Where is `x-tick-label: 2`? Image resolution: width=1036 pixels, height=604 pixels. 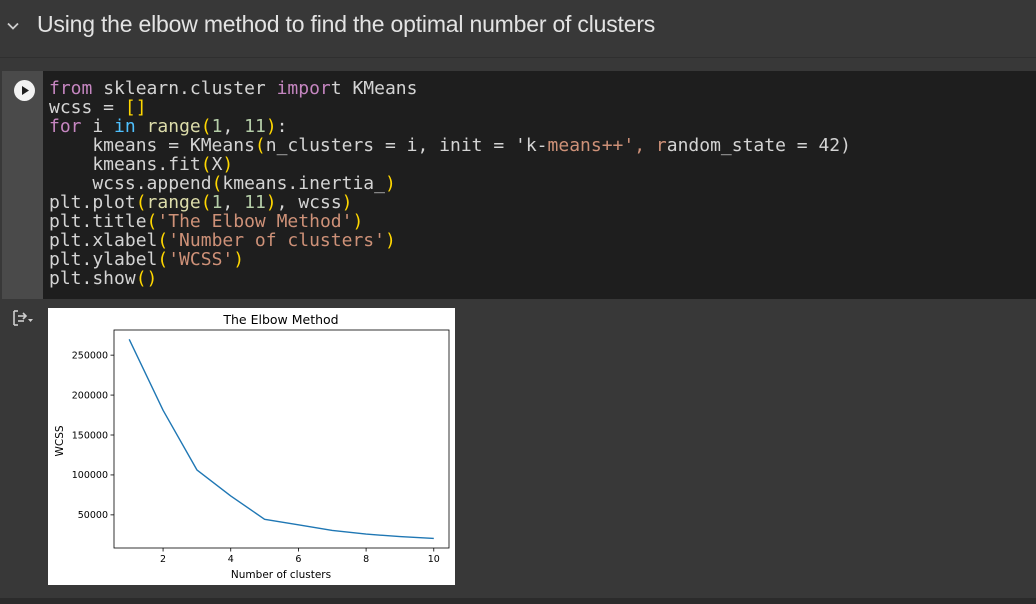
x-tick-label: 2 is located at coordinates (163, 559).